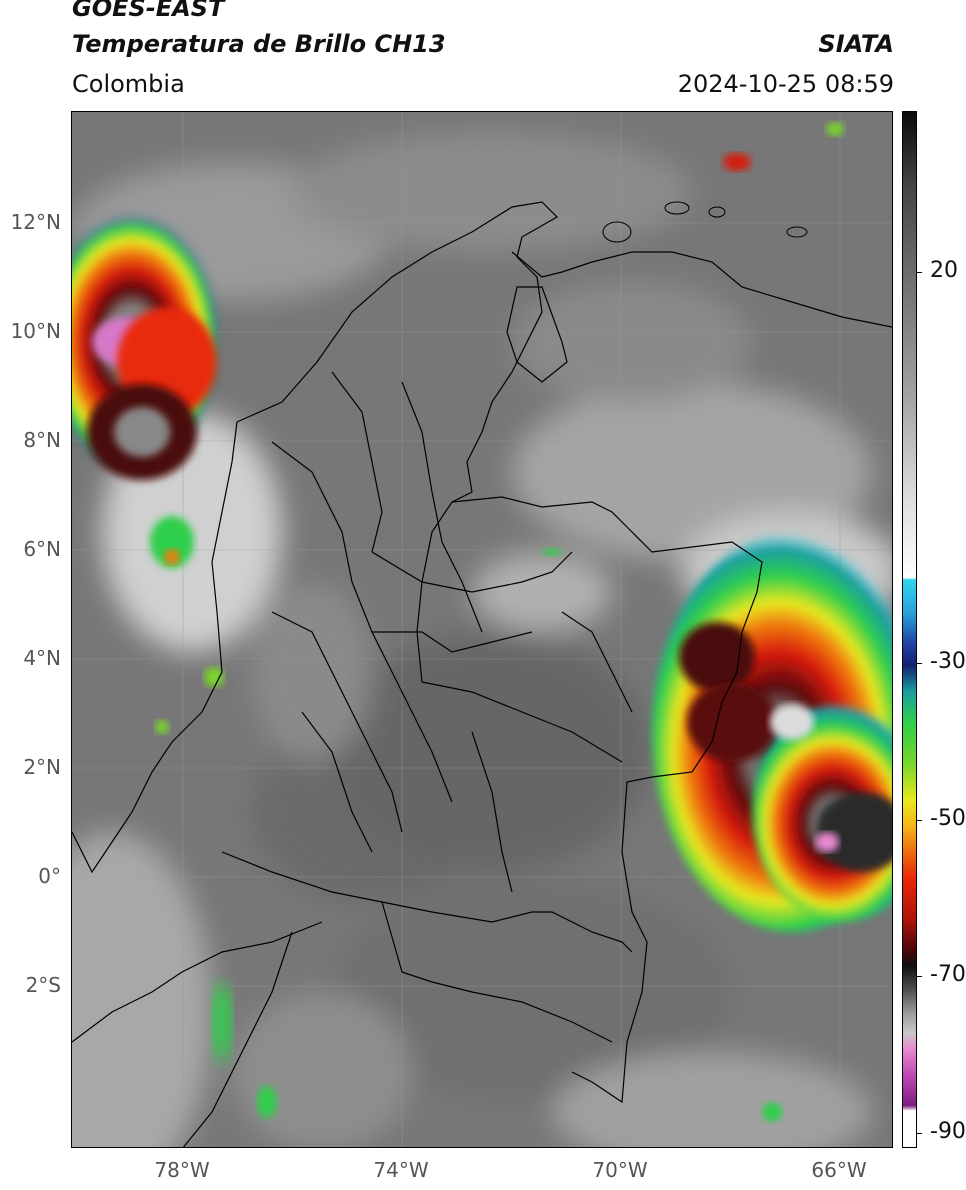  I want to click on colorbar-label-minus30: -30, so click(948, 661).